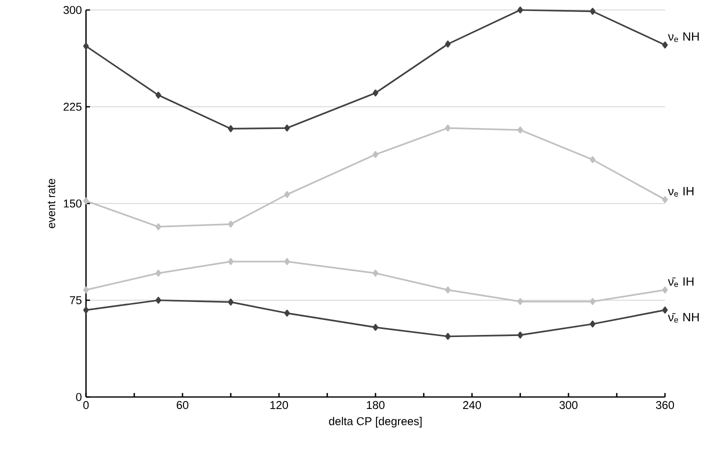 Image resolution: width=703 pixels, height=462 pixels. Describe the element at coordinates (681, 282) in the screenshot. I see `series-label: ν̄$_{e}$ IH` at that location.